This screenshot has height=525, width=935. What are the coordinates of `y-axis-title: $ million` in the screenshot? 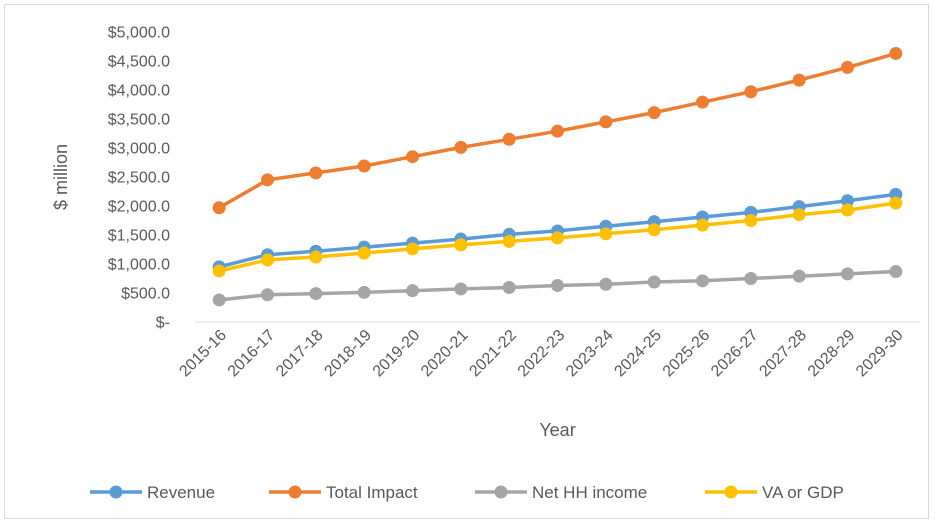 It's located at (61, 177).